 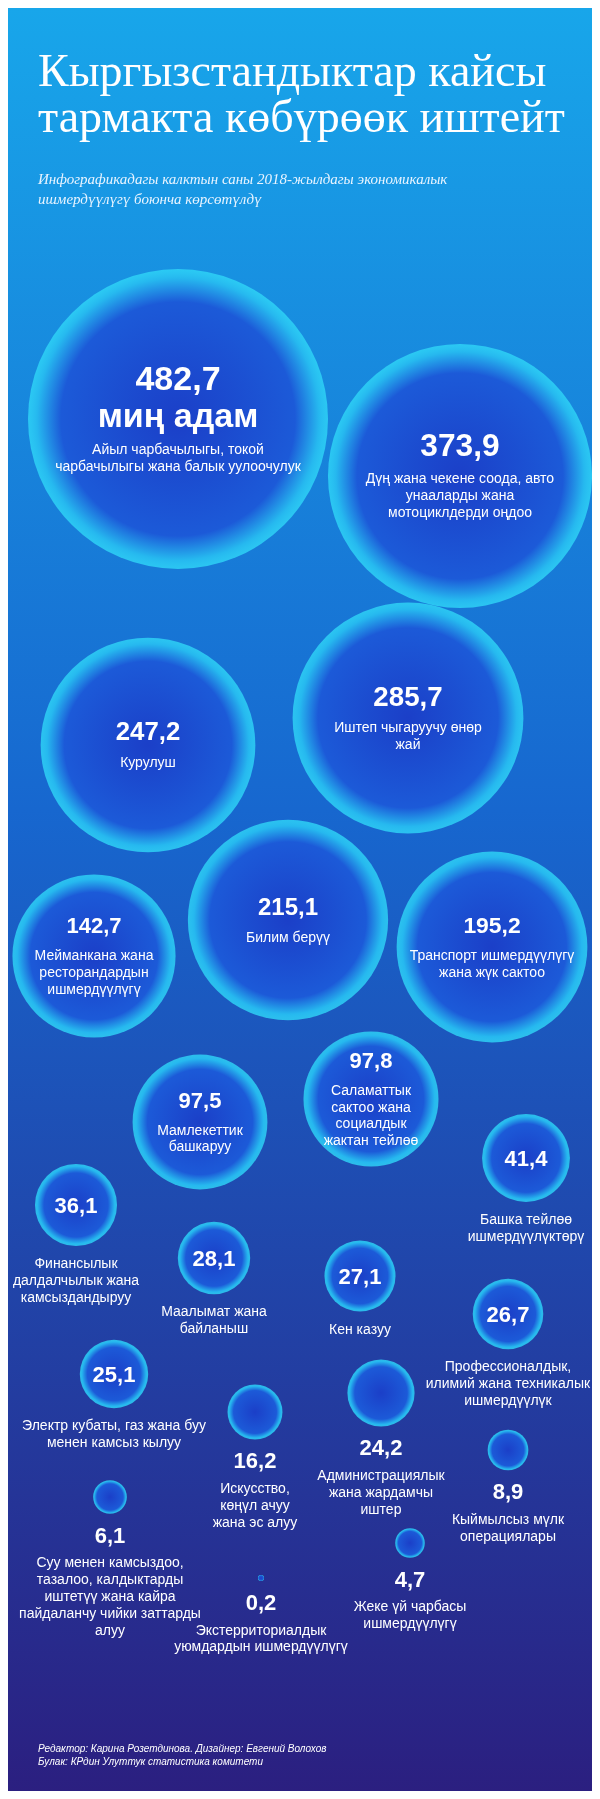 What do you see at coordinates (492, 963) in the screenshot?
I see `category-label: Транспорт ишмердүүлүгү жана жүк сактоо` at bounding box center [492, 963].